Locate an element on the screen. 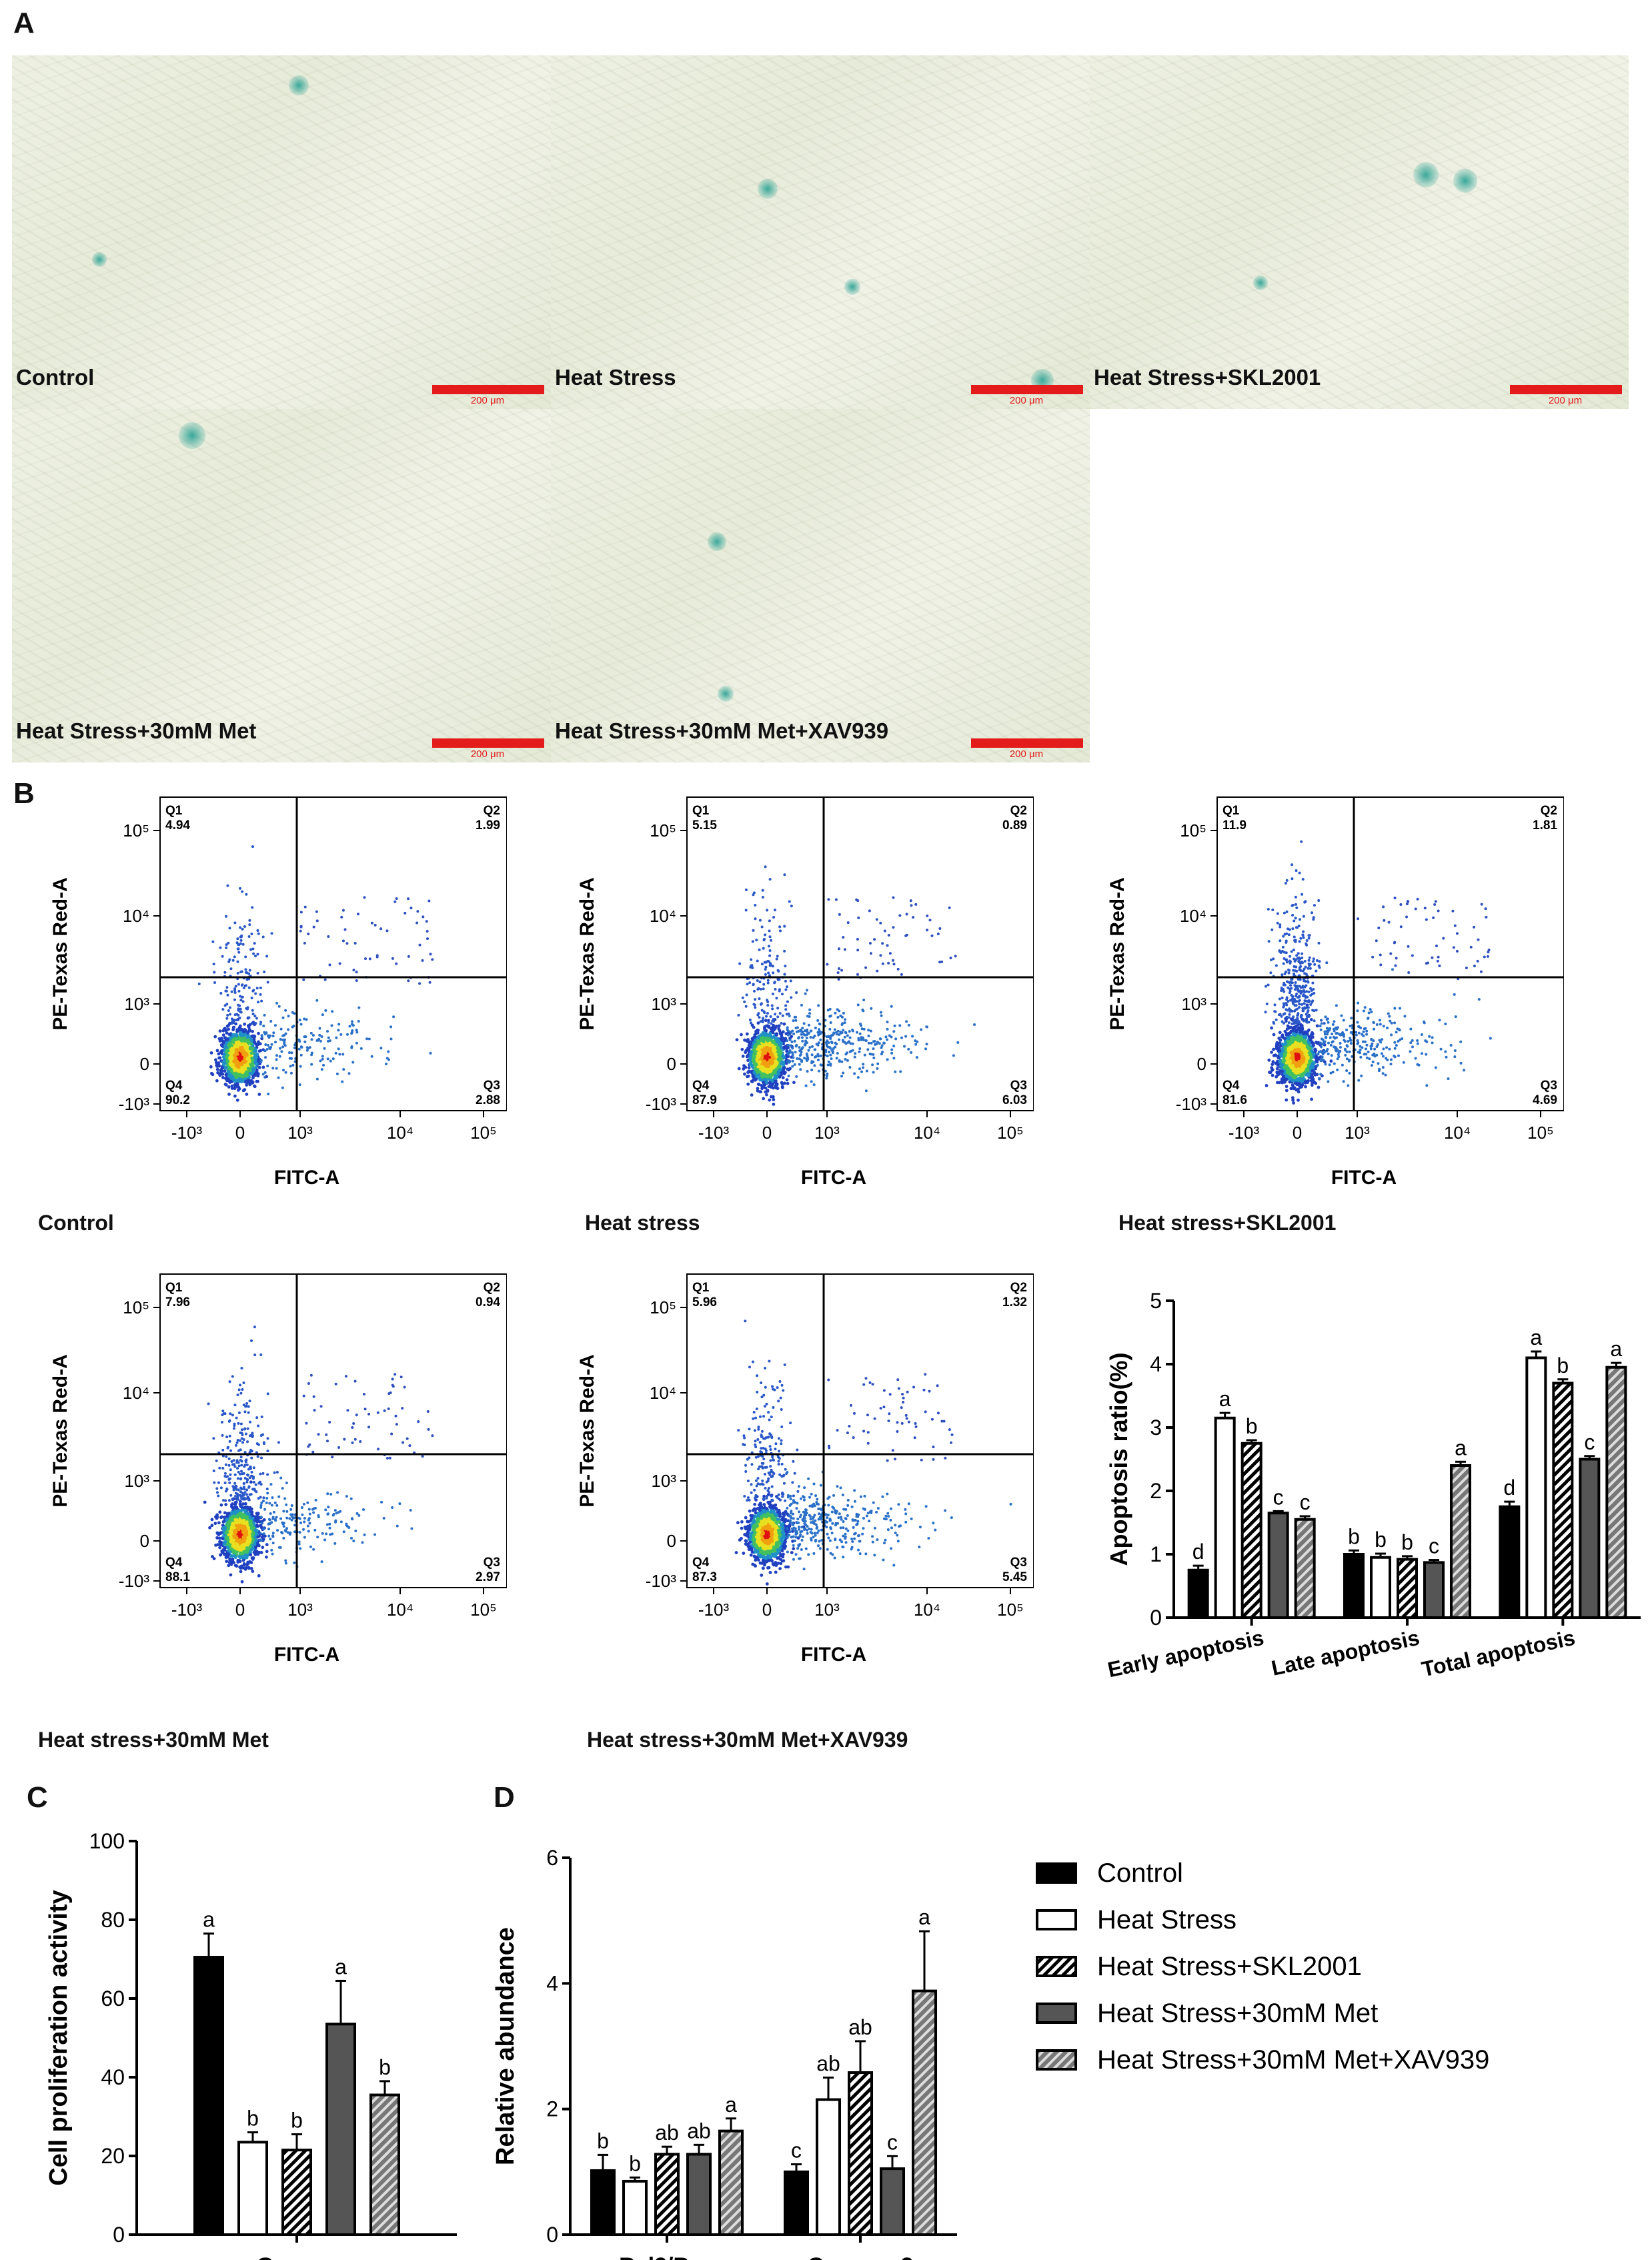  micrograph-control: Control 200 μm is located at coordinates (281, 232).